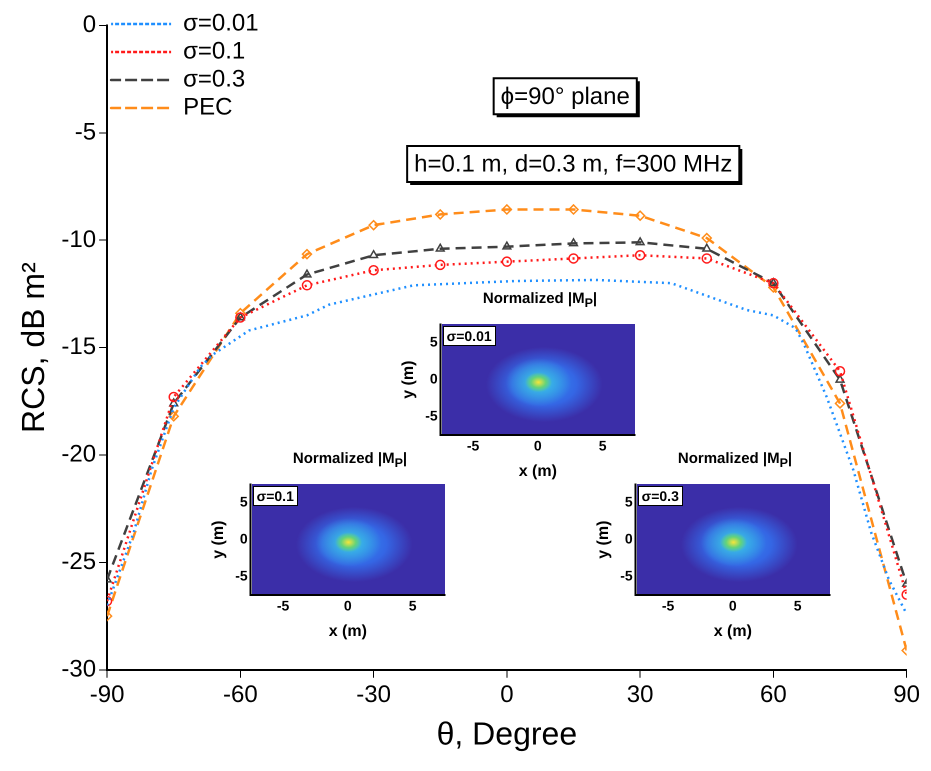  What do you see at coordinates (640, 694) in the screenshot?
I see `x-tick-label: 30` at bounding box center [640, 694].